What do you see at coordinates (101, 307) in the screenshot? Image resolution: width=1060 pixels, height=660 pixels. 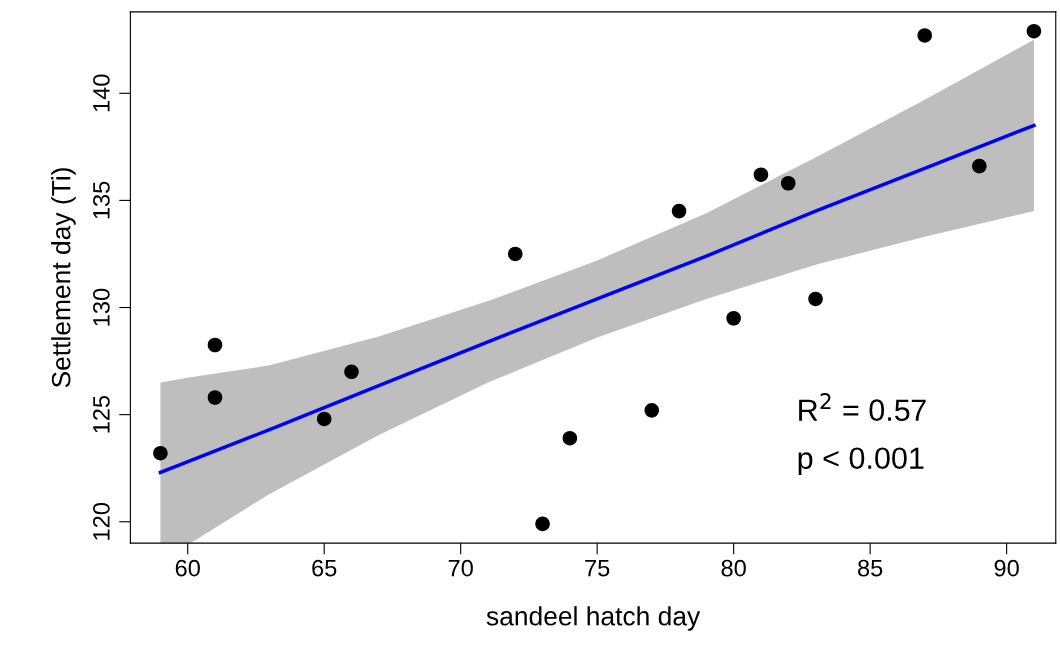 I see `y-tick-label: 130` at bounding box center [101, 307].